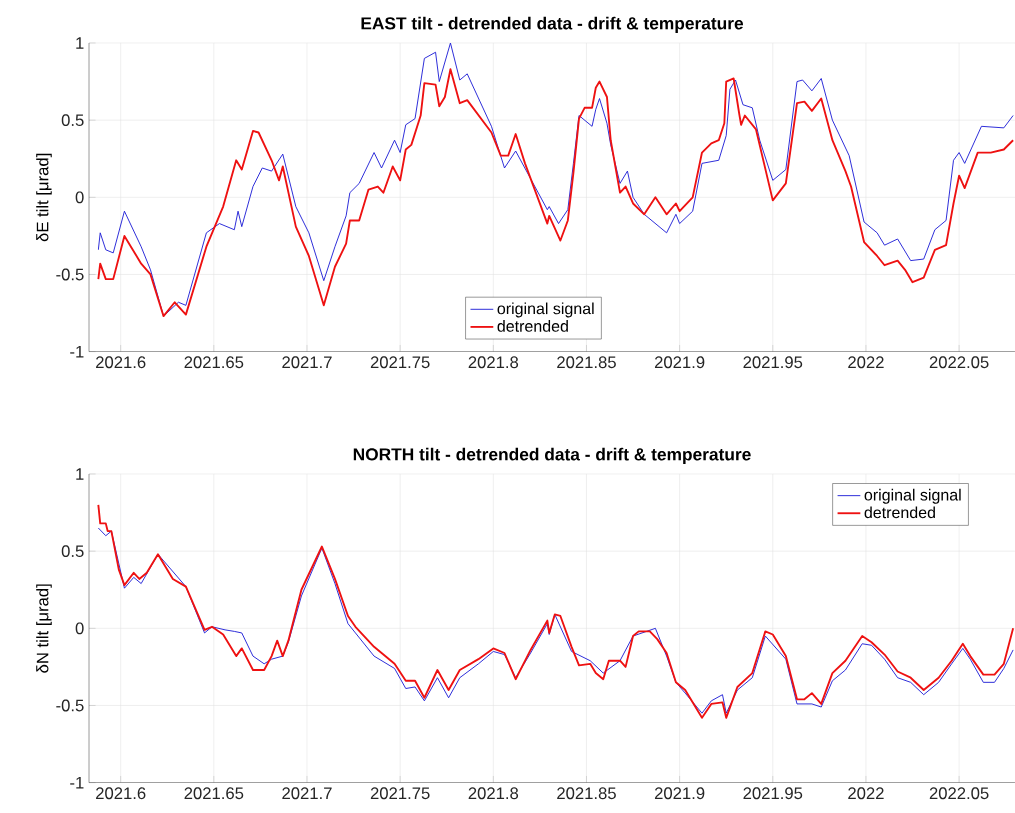  I want to click on y-axis-title: δE tilt [μrad], so click(44, 197).